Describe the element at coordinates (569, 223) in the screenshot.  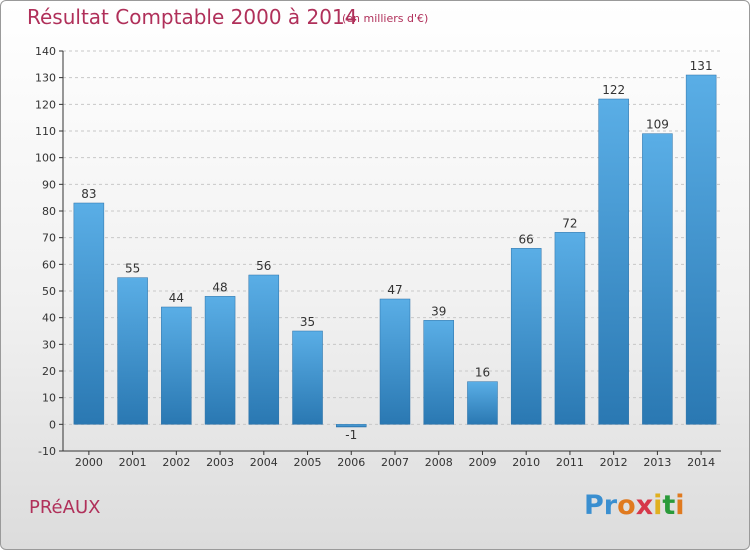
I see `data-label-2011: 72` at that location.